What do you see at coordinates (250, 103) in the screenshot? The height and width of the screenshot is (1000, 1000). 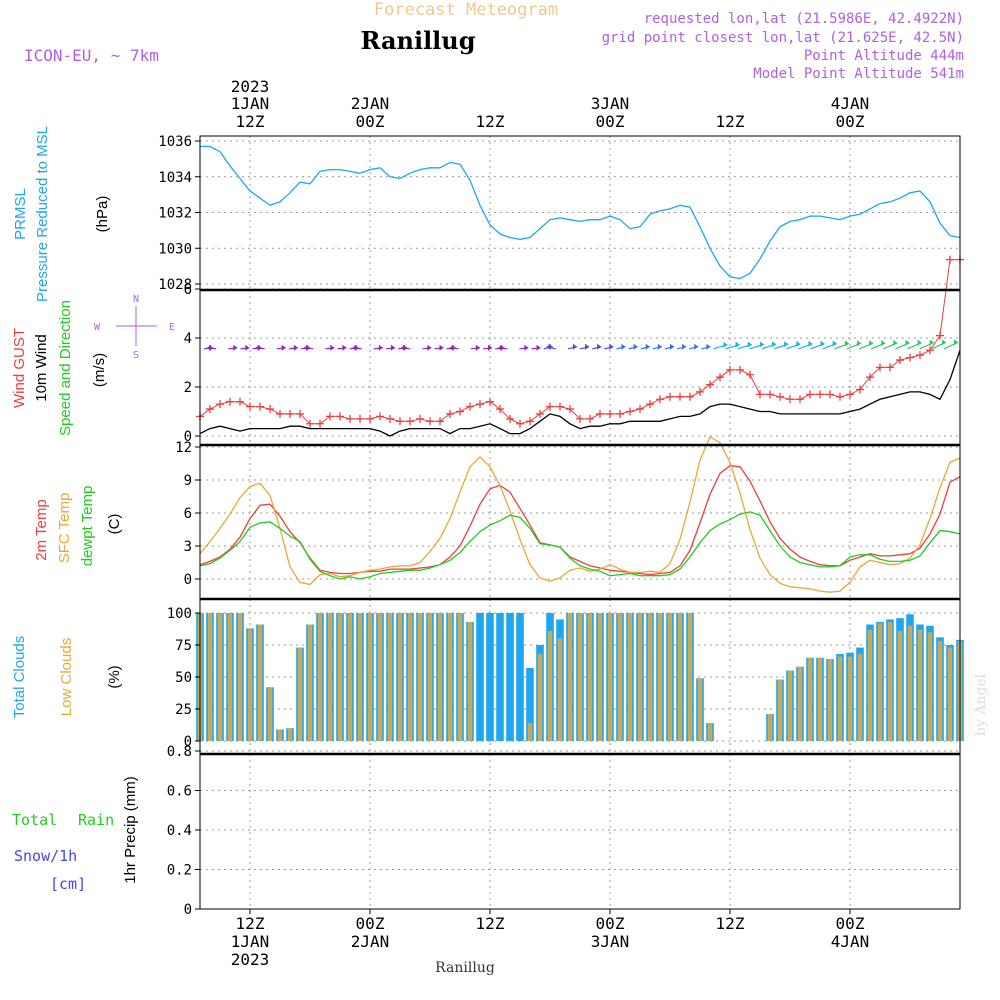 I see `top-time-label: 1JAN` at bounding box center [250, 103].